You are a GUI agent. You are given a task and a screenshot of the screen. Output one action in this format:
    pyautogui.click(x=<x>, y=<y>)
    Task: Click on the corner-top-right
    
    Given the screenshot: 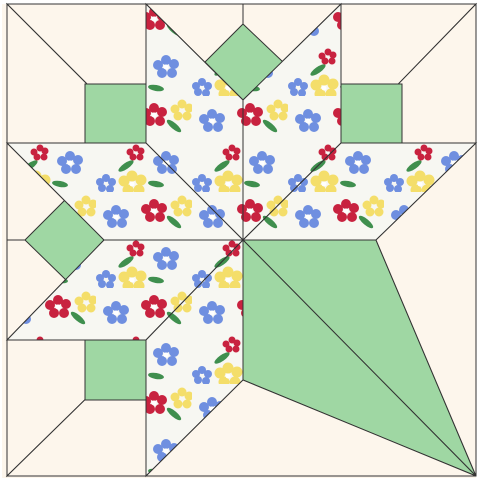 What is the action you would take?
    pyautogui.click(x=408, y=73)
    